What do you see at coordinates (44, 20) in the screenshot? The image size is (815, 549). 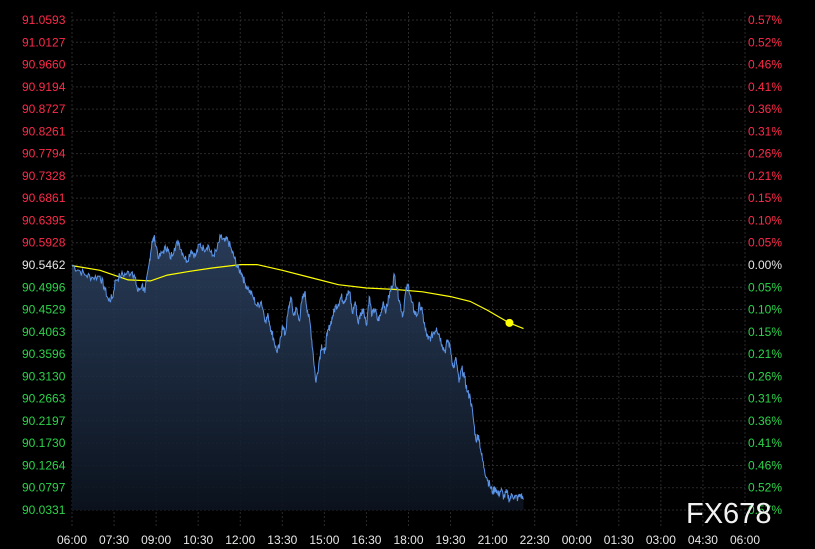 I see `y-left-tick-label: 91.0593` at bounding box center [44, 20].